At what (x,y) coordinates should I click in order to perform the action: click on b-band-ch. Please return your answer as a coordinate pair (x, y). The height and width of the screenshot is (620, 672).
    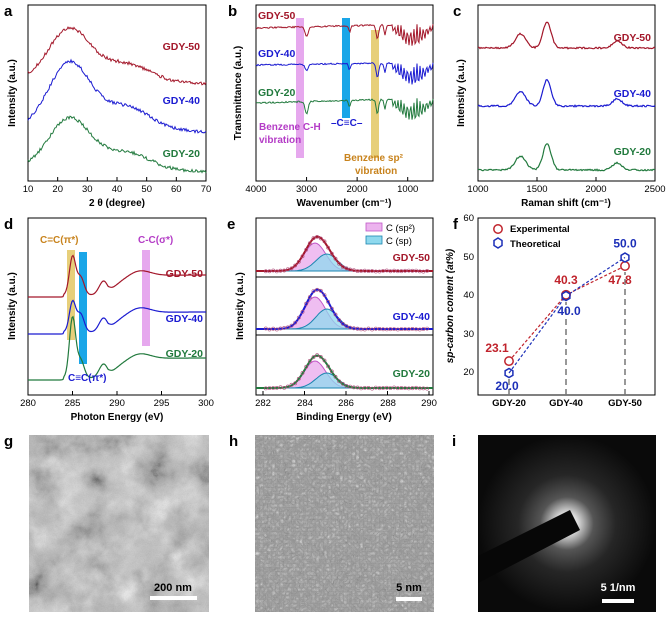
    Looking at the image, I should click on (300, 88).